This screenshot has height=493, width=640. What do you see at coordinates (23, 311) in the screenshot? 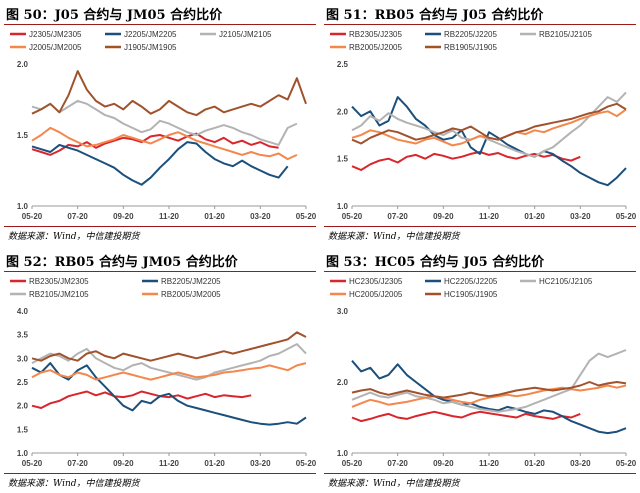
I see `y-tick-label: 4.0` at bounding box center [23, 311].